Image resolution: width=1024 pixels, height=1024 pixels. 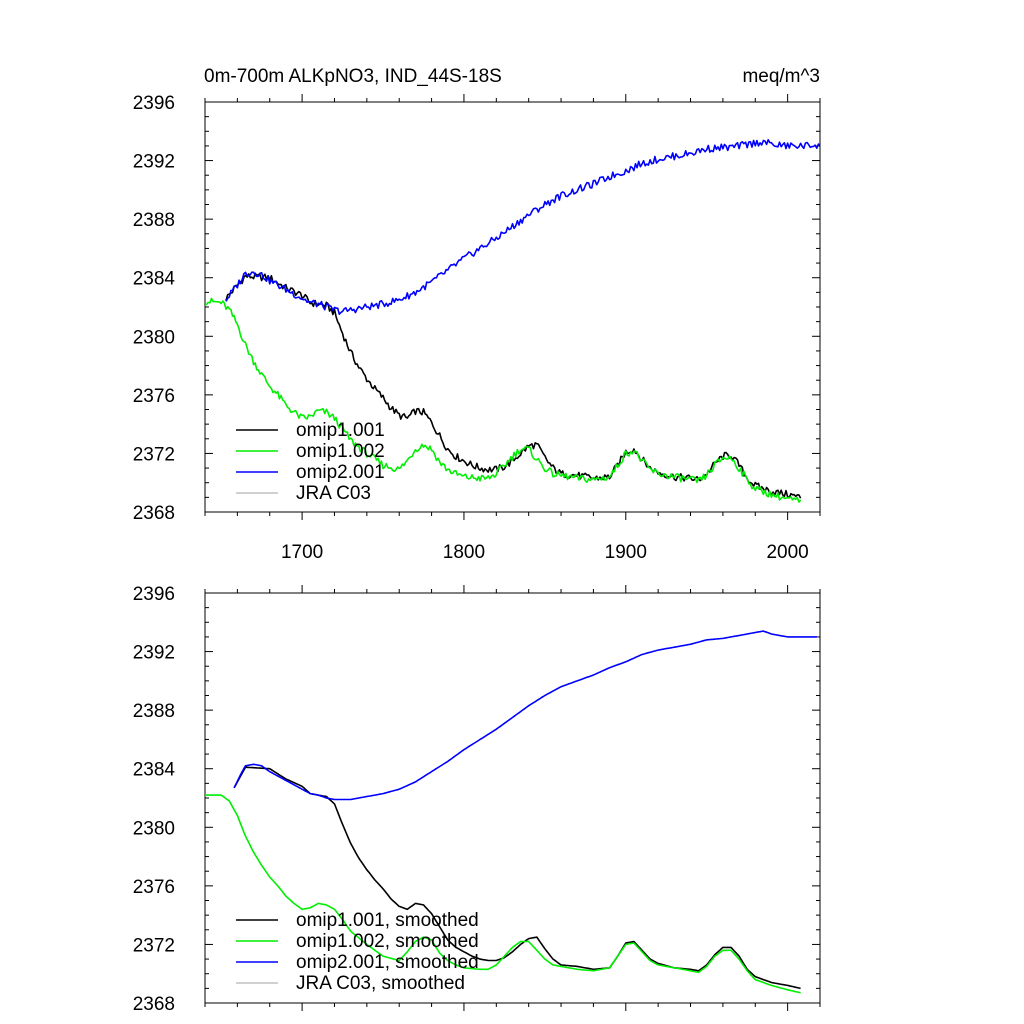 What do you see at coordinates (503, 894) in the screenshot?
I see `series-line-omip1-002-smoothed` at bounding box center [503, 894].